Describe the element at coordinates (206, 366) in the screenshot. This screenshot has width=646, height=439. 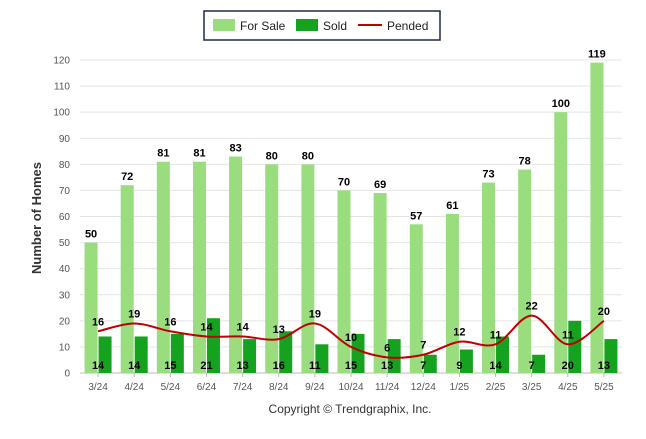
I see `data-label-sold: 21` at that location.